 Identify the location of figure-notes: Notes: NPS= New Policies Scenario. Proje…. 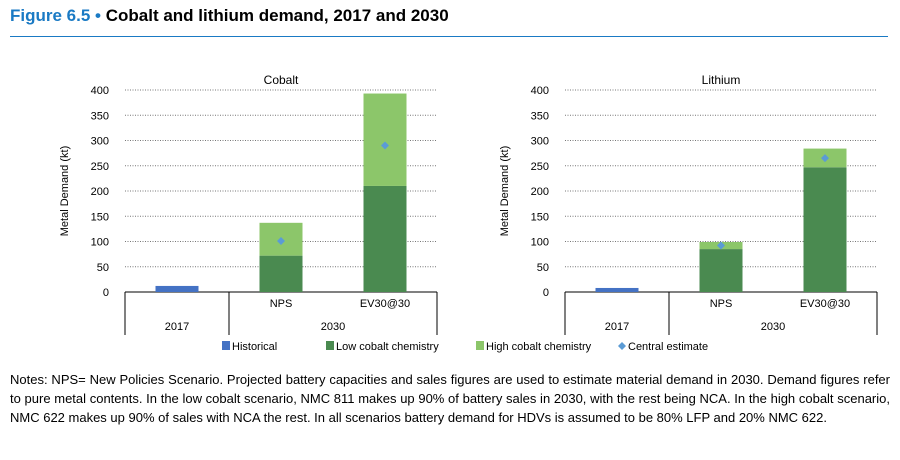
(450, 398).